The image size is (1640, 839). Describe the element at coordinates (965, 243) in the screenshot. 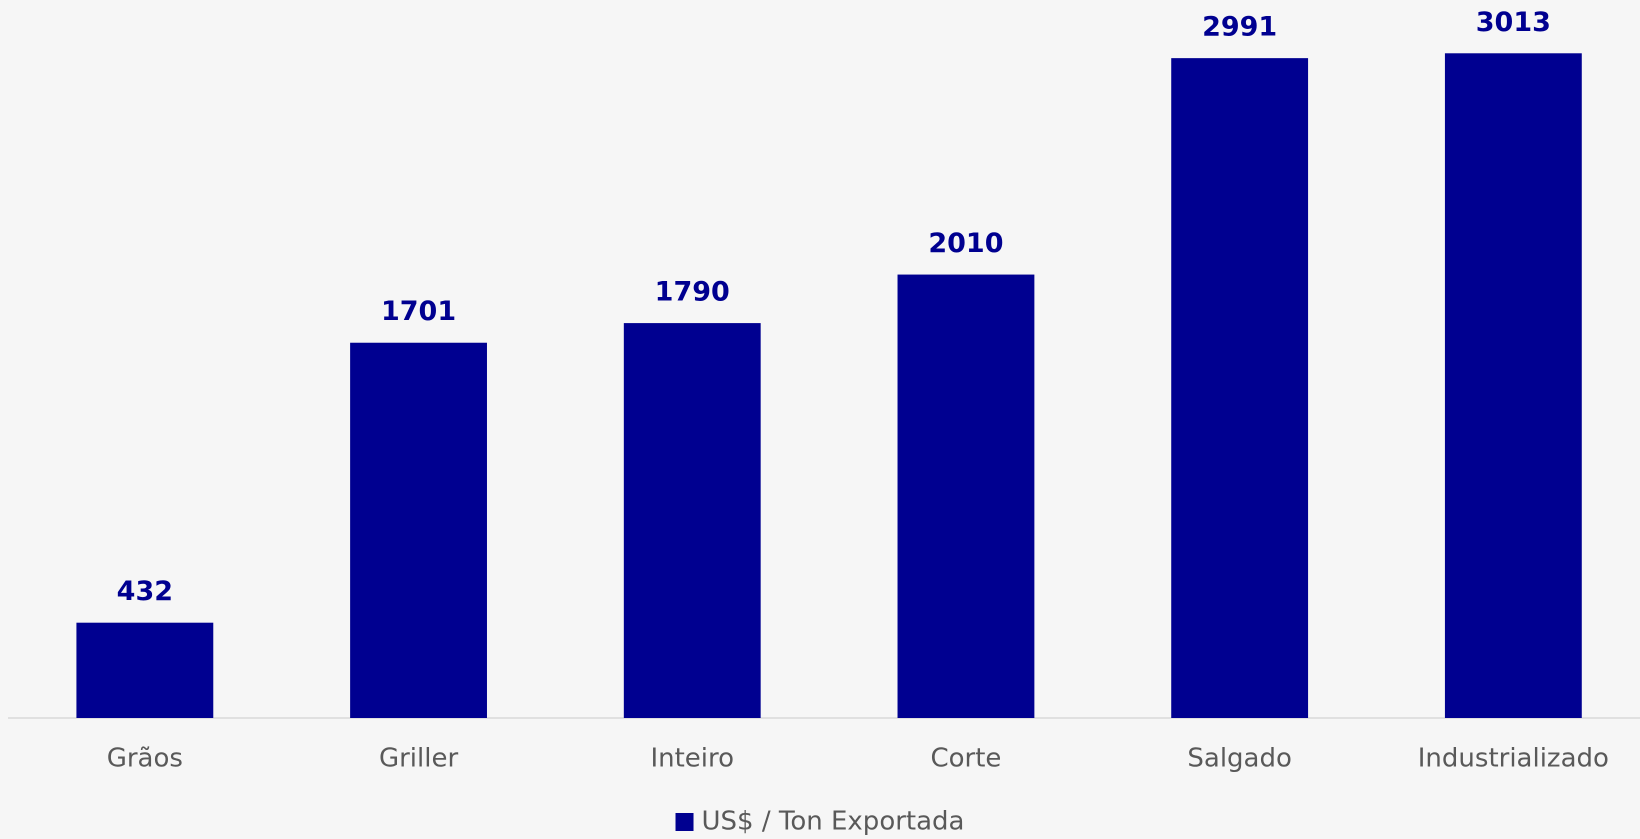

I see `data-label: 2010` at that location.